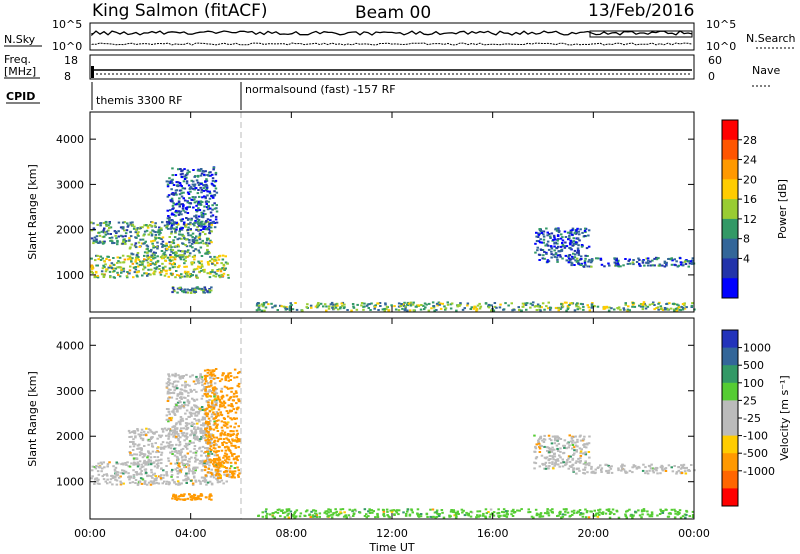 Image resolution: width=800 pixels, height=554 pixels. What do you see at coordinates (593, 533) in the screenshot?
I see `xtick-label: 20:00` at bounding box center [593, 533].